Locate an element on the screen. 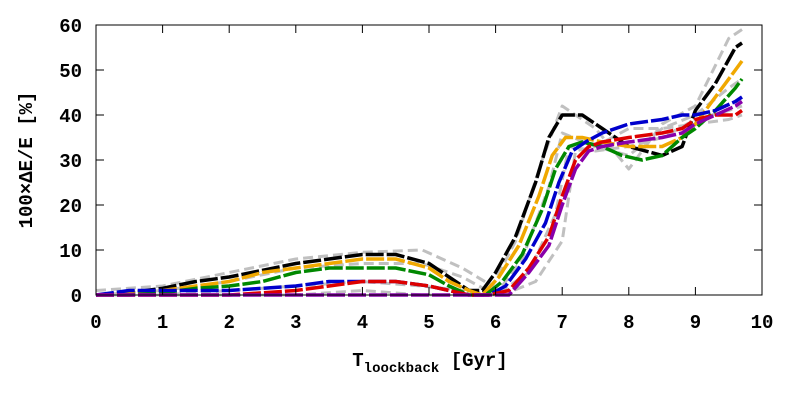 This screenshot has height=400, width=800. x-tick-label-9: 9 is located at coordinates (695, 323).